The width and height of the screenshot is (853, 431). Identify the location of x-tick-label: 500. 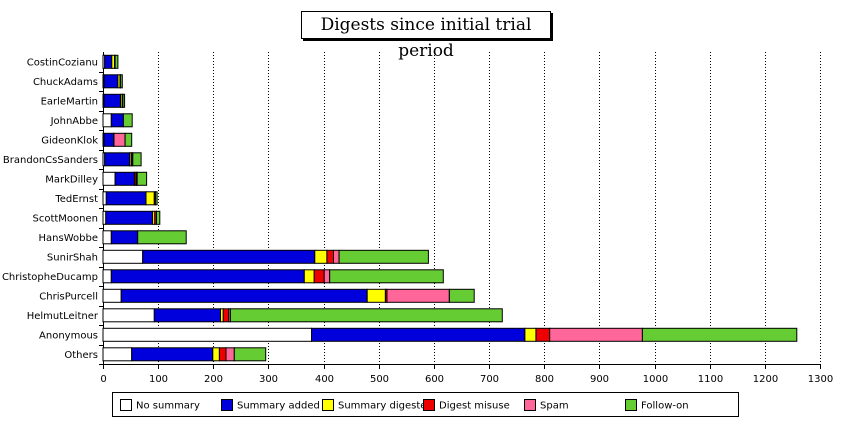
(379, 379).